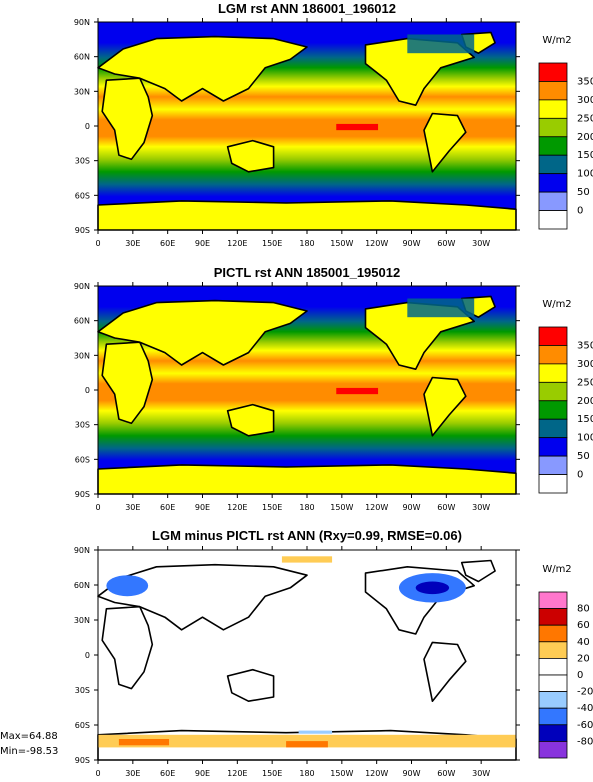 Image resolution: width=593 pixels, height=782 pixels. I want to click on colorbar-label: 80, so click(583, 609).